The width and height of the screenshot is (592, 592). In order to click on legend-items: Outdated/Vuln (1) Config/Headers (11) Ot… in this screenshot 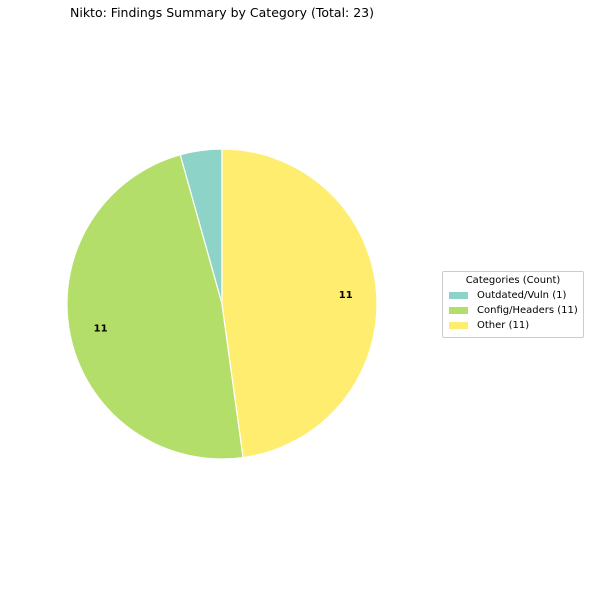, I will do `click(513, 310)`.